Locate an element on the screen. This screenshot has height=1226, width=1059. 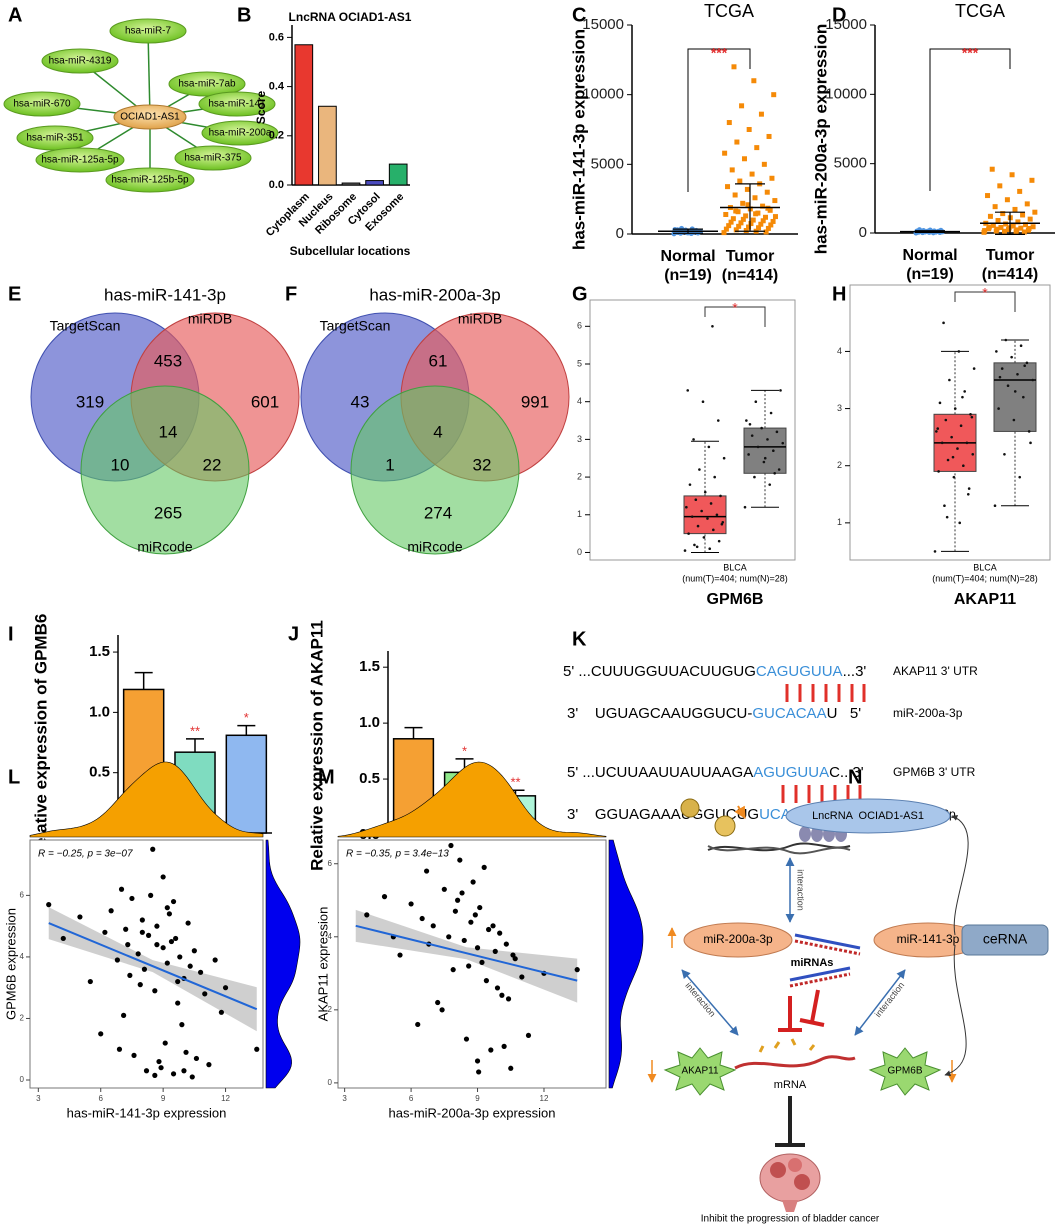
chart-title: TCGA is located at coordinates (729, 11).